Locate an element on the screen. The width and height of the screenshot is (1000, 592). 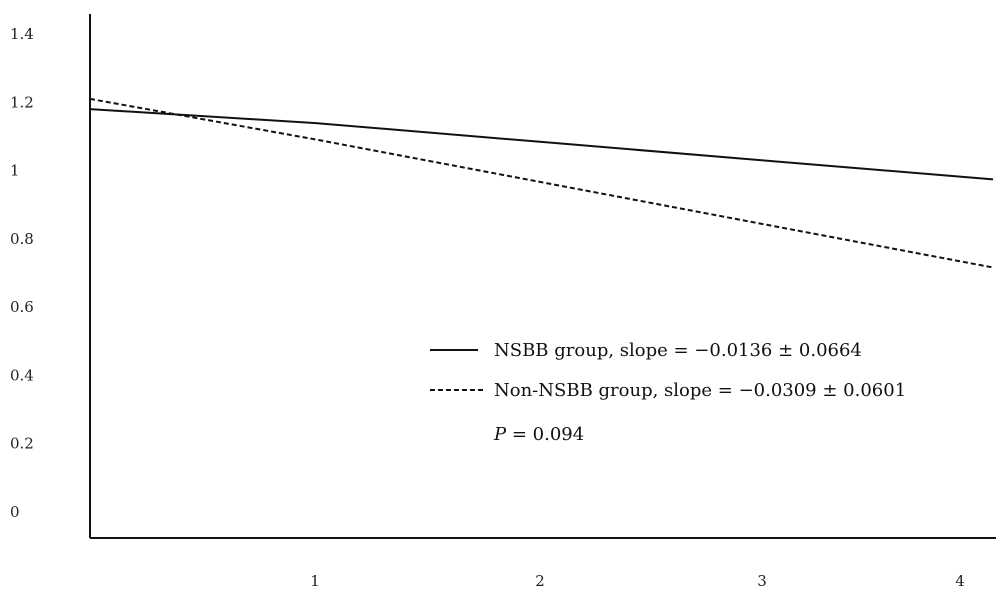
y-tick-label: 1 is located at coordinates (15, 171).